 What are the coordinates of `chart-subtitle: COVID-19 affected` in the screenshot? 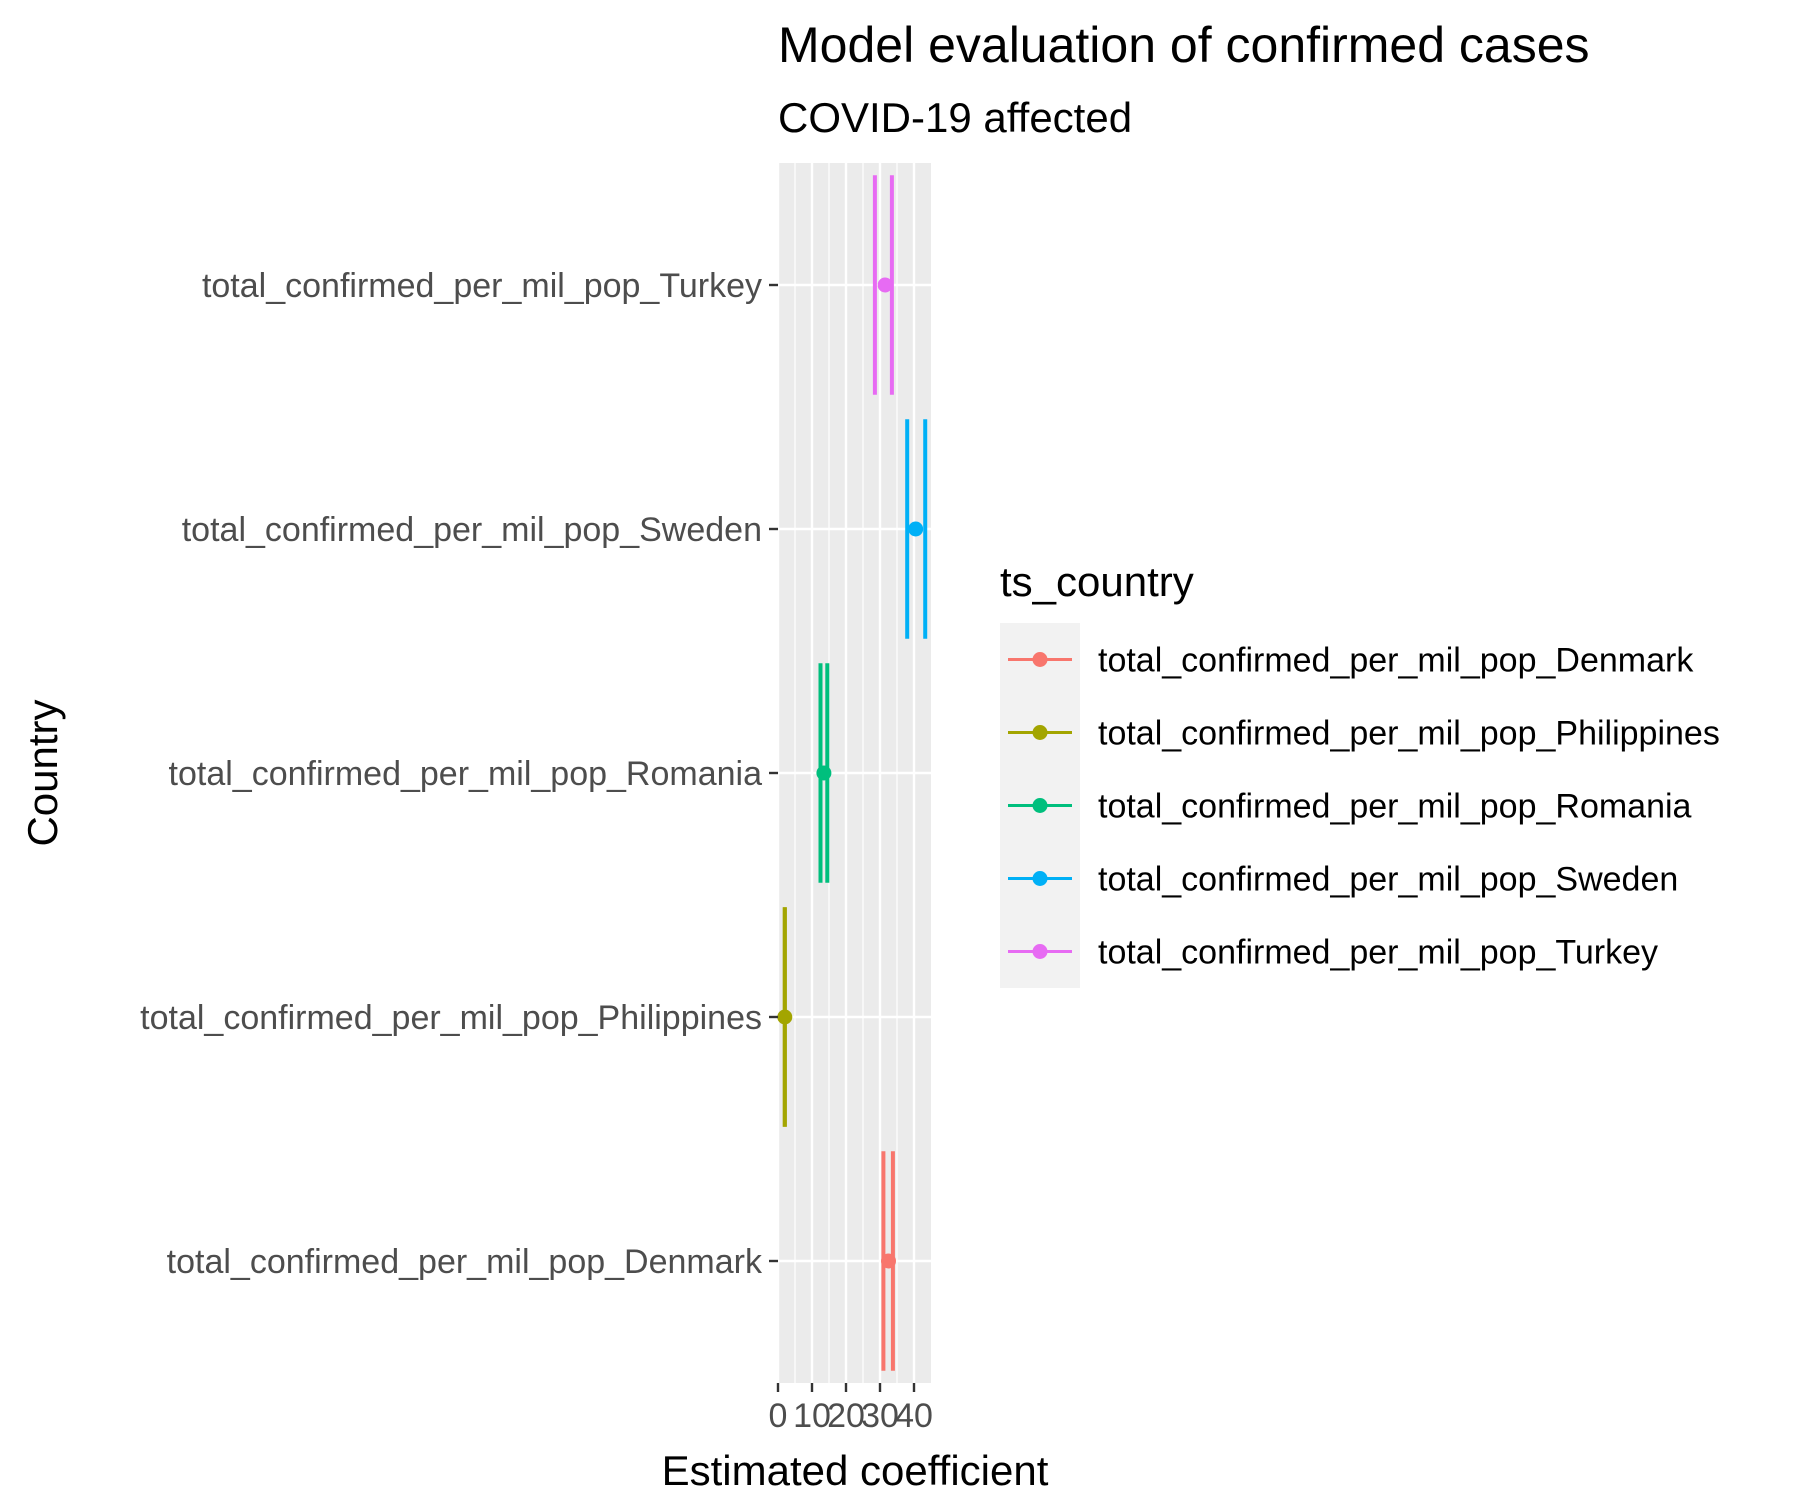 It's located at (955, 117).